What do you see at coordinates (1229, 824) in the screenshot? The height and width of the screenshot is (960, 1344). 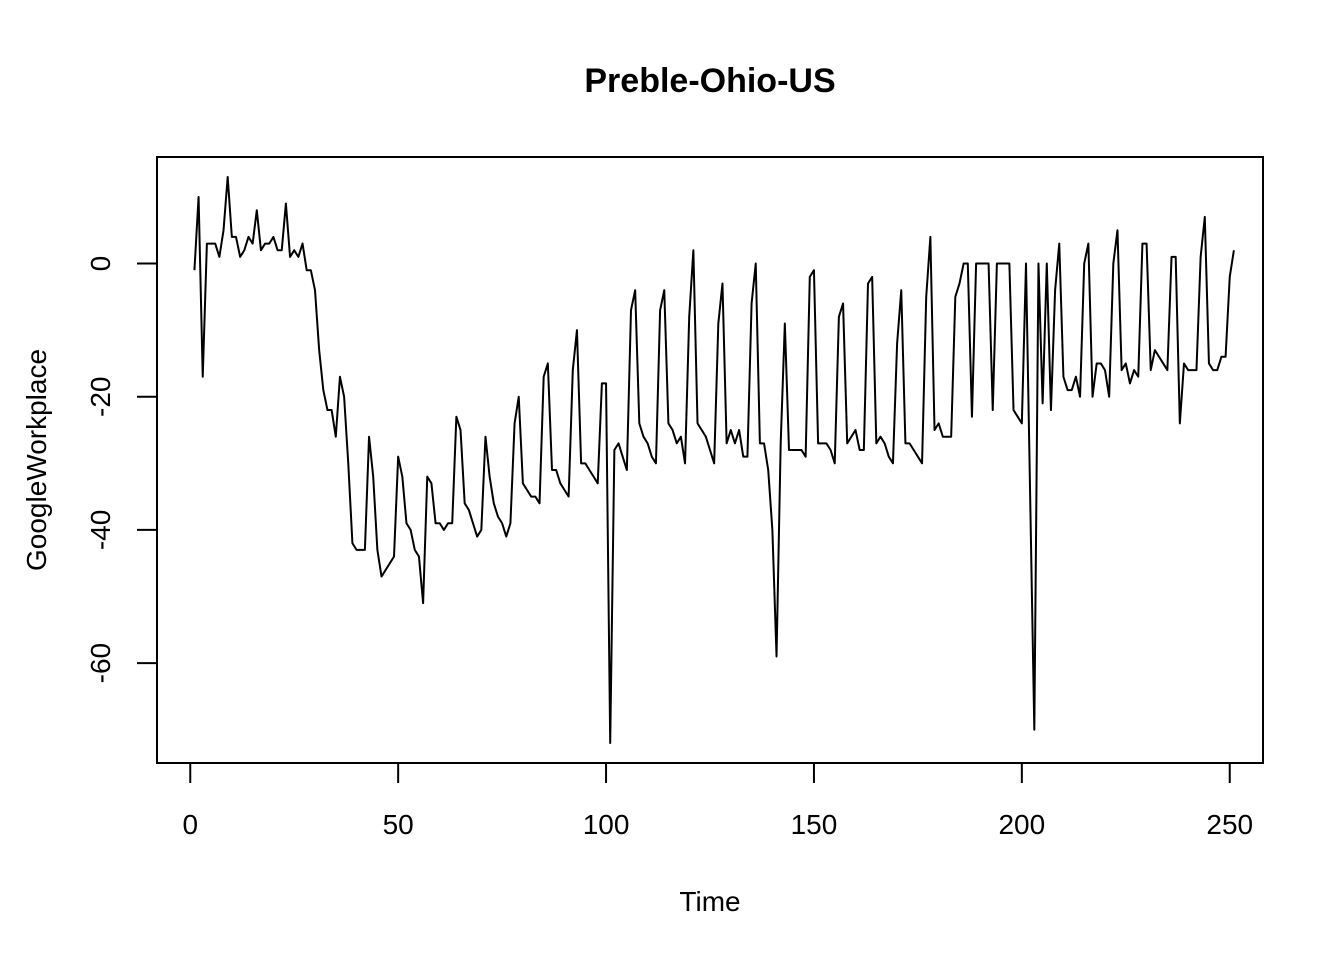 I see `x-tick-label: 250` at bounding box center [1229, 824].